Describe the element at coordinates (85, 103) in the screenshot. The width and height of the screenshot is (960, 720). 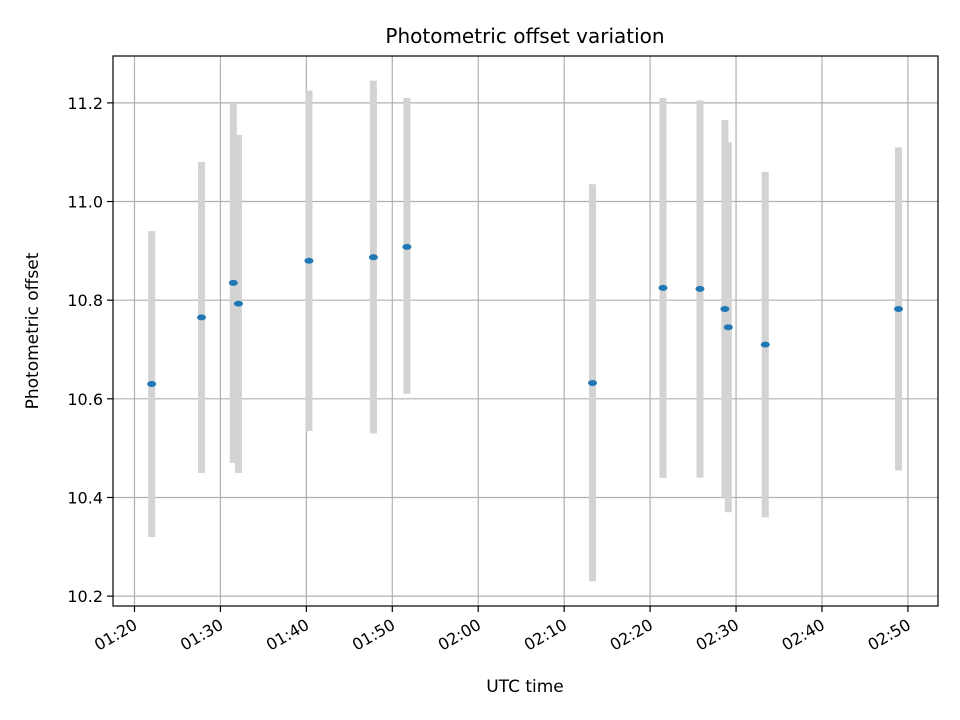
I see `y-tick-label: 11.2` at that location.